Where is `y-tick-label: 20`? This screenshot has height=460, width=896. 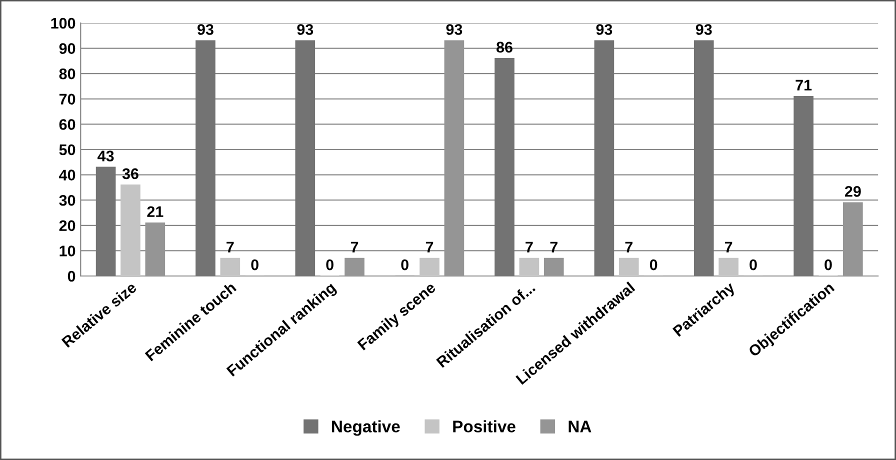 y-tick-label: 20 is located at coordinates (67, 226).